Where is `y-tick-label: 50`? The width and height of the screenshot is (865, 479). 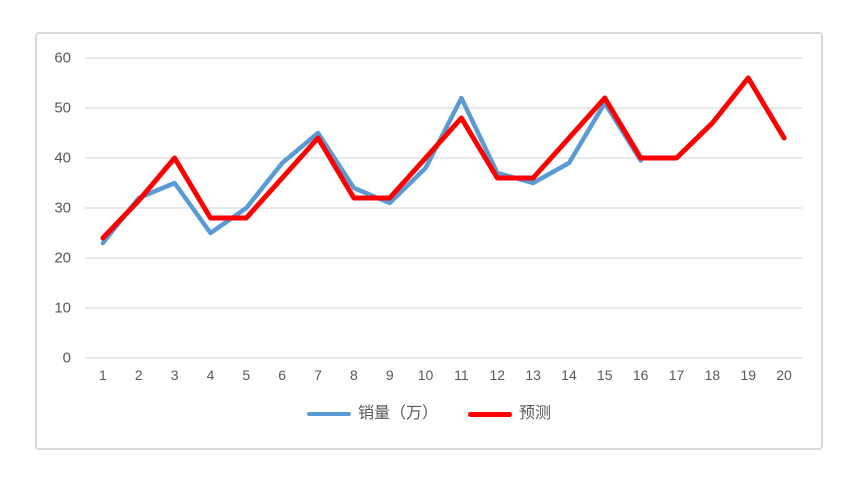 y-tick-label: 50 is located at coordinates (62, 108).